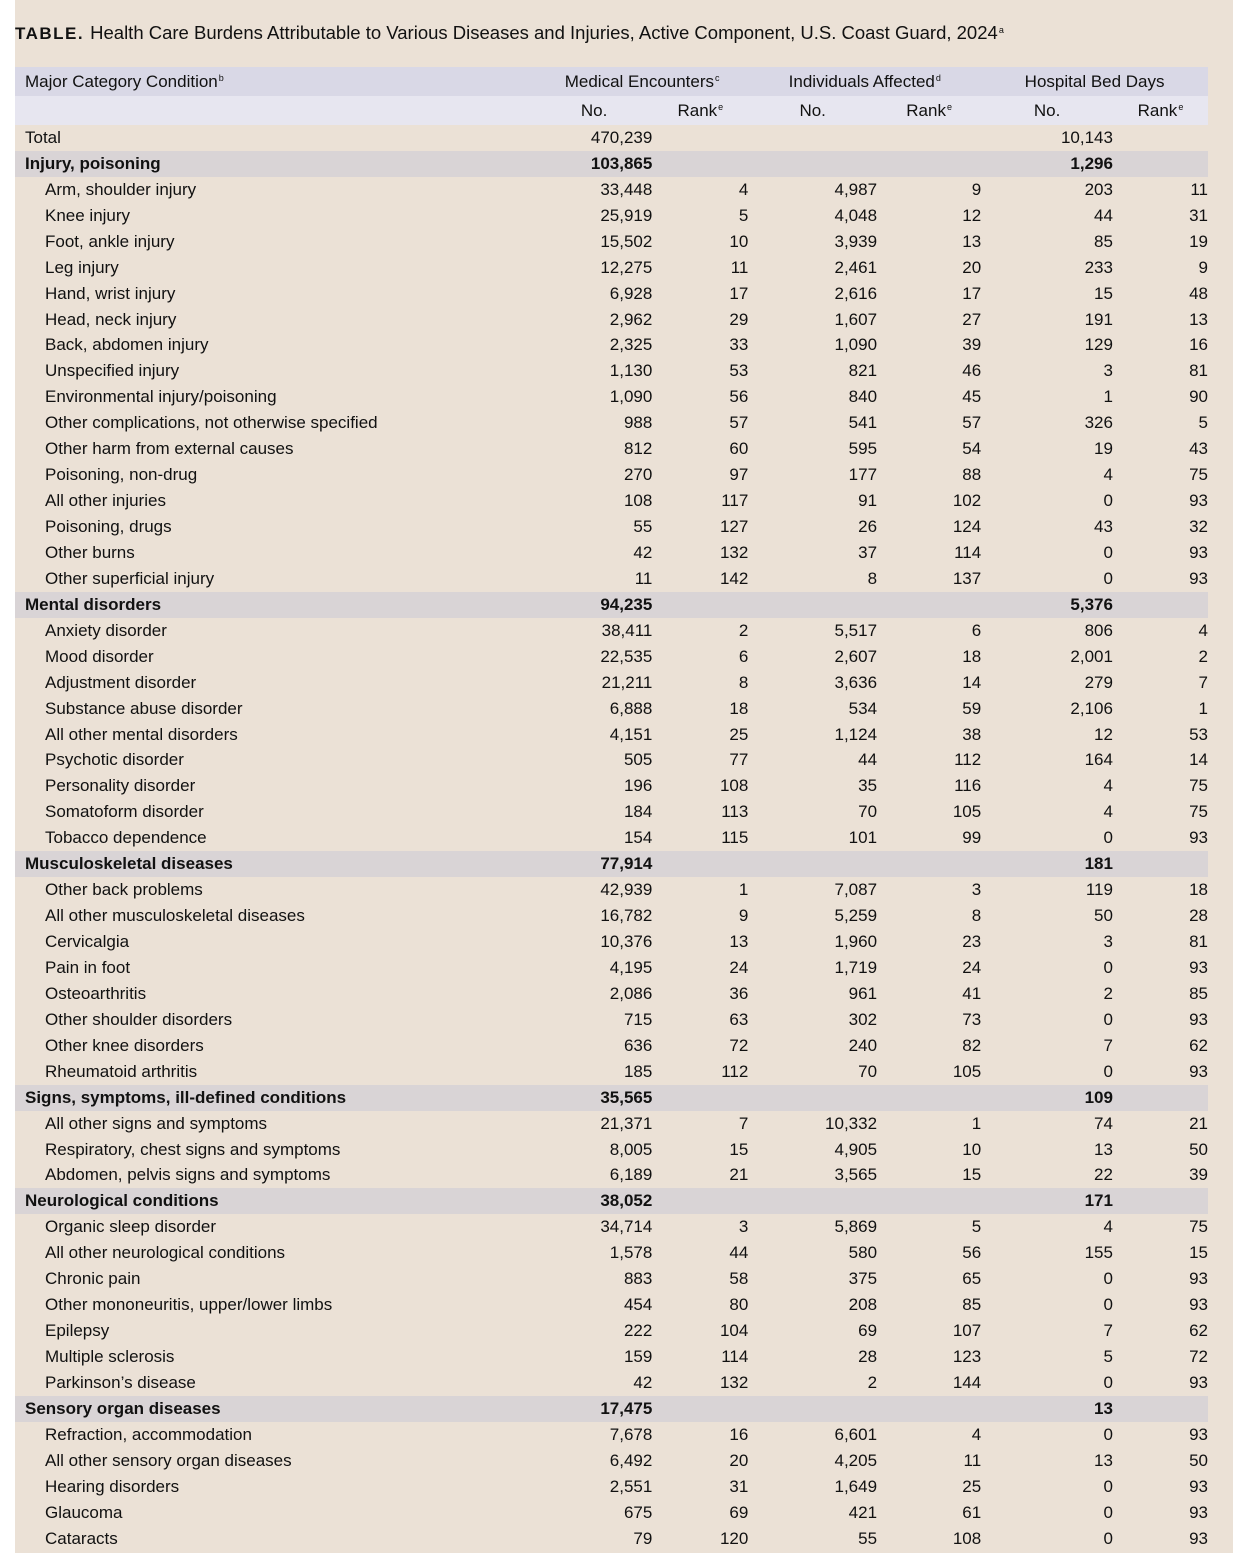  Describe the element at coordinates (739, 734) in the screenshot. I see `cell-medical-encounters-rank: 25` at that location.